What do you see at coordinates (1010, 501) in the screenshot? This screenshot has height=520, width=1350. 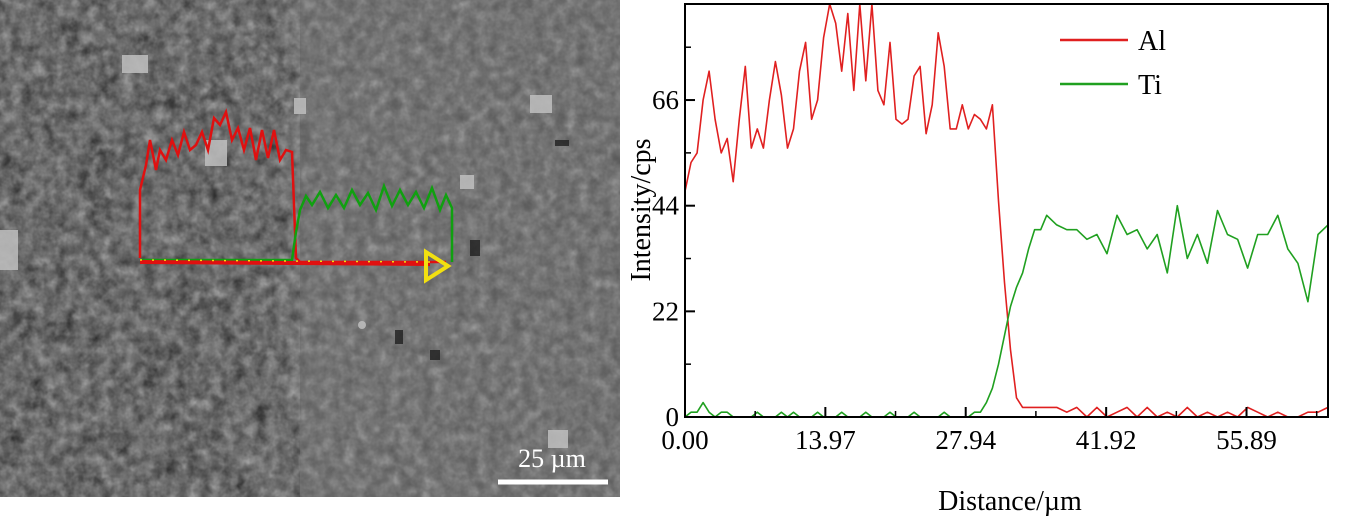 I see `x-axis-label: Distance/µm` at bounding box center [1010, 501].